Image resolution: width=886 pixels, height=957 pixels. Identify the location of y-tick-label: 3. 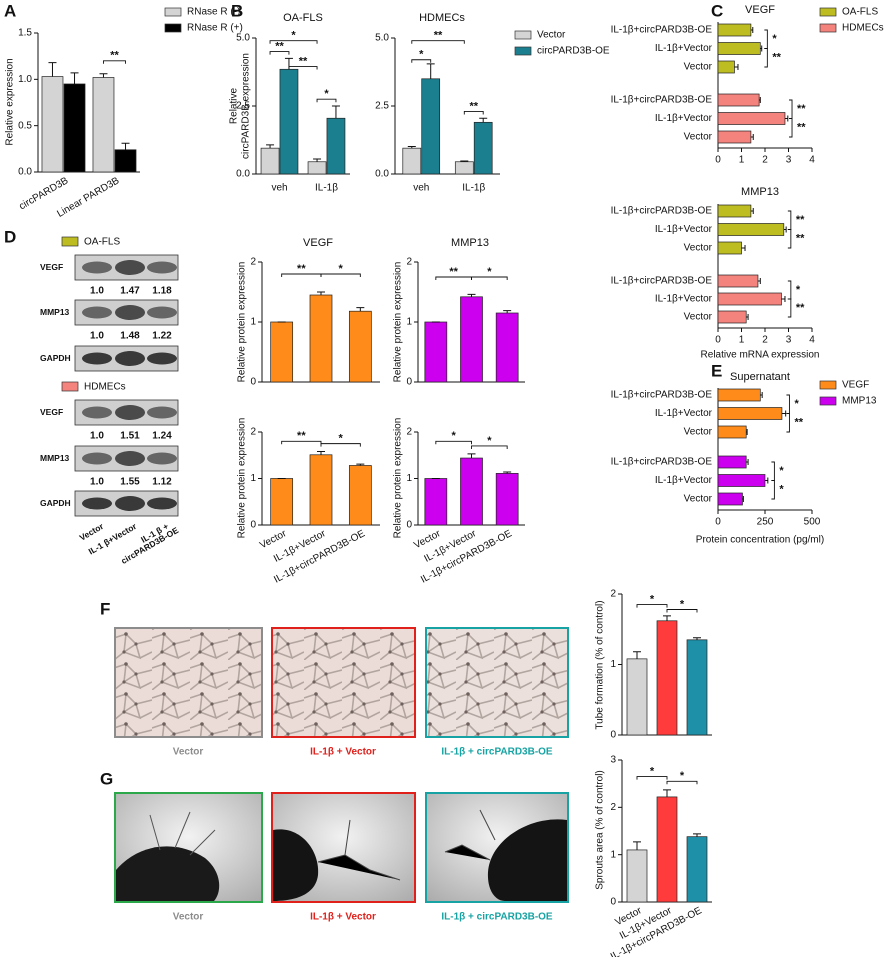
(613, 760).